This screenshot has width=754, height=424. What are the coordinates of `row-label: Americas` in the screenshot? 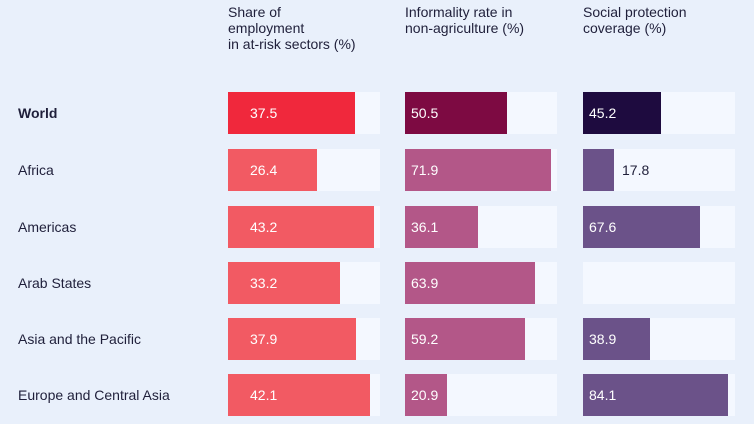 It's located at (47, 227).